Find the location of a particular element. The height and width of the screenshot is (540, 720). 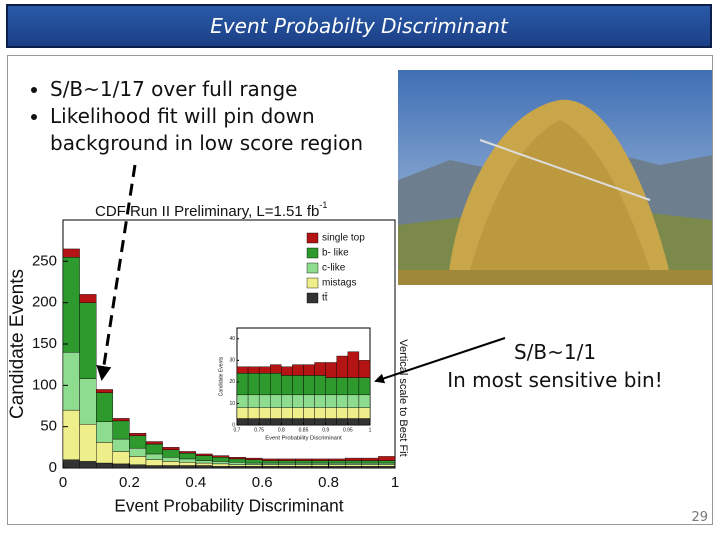

x-tick-label: 0 is located at coordinates (63, 482).